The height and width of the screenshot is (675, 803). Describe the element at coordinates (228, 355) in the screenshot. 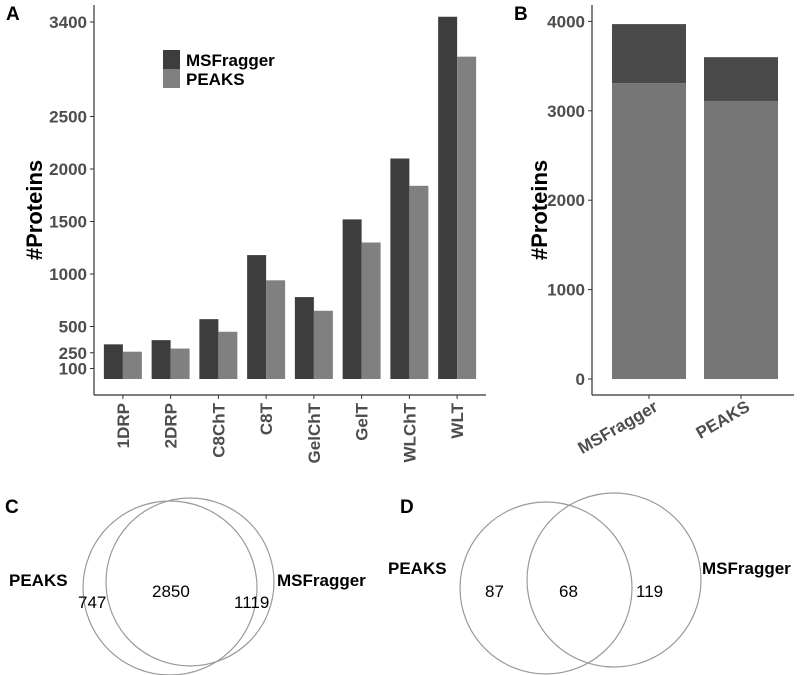

I see `bar-peaks-C8ChT` at that location.